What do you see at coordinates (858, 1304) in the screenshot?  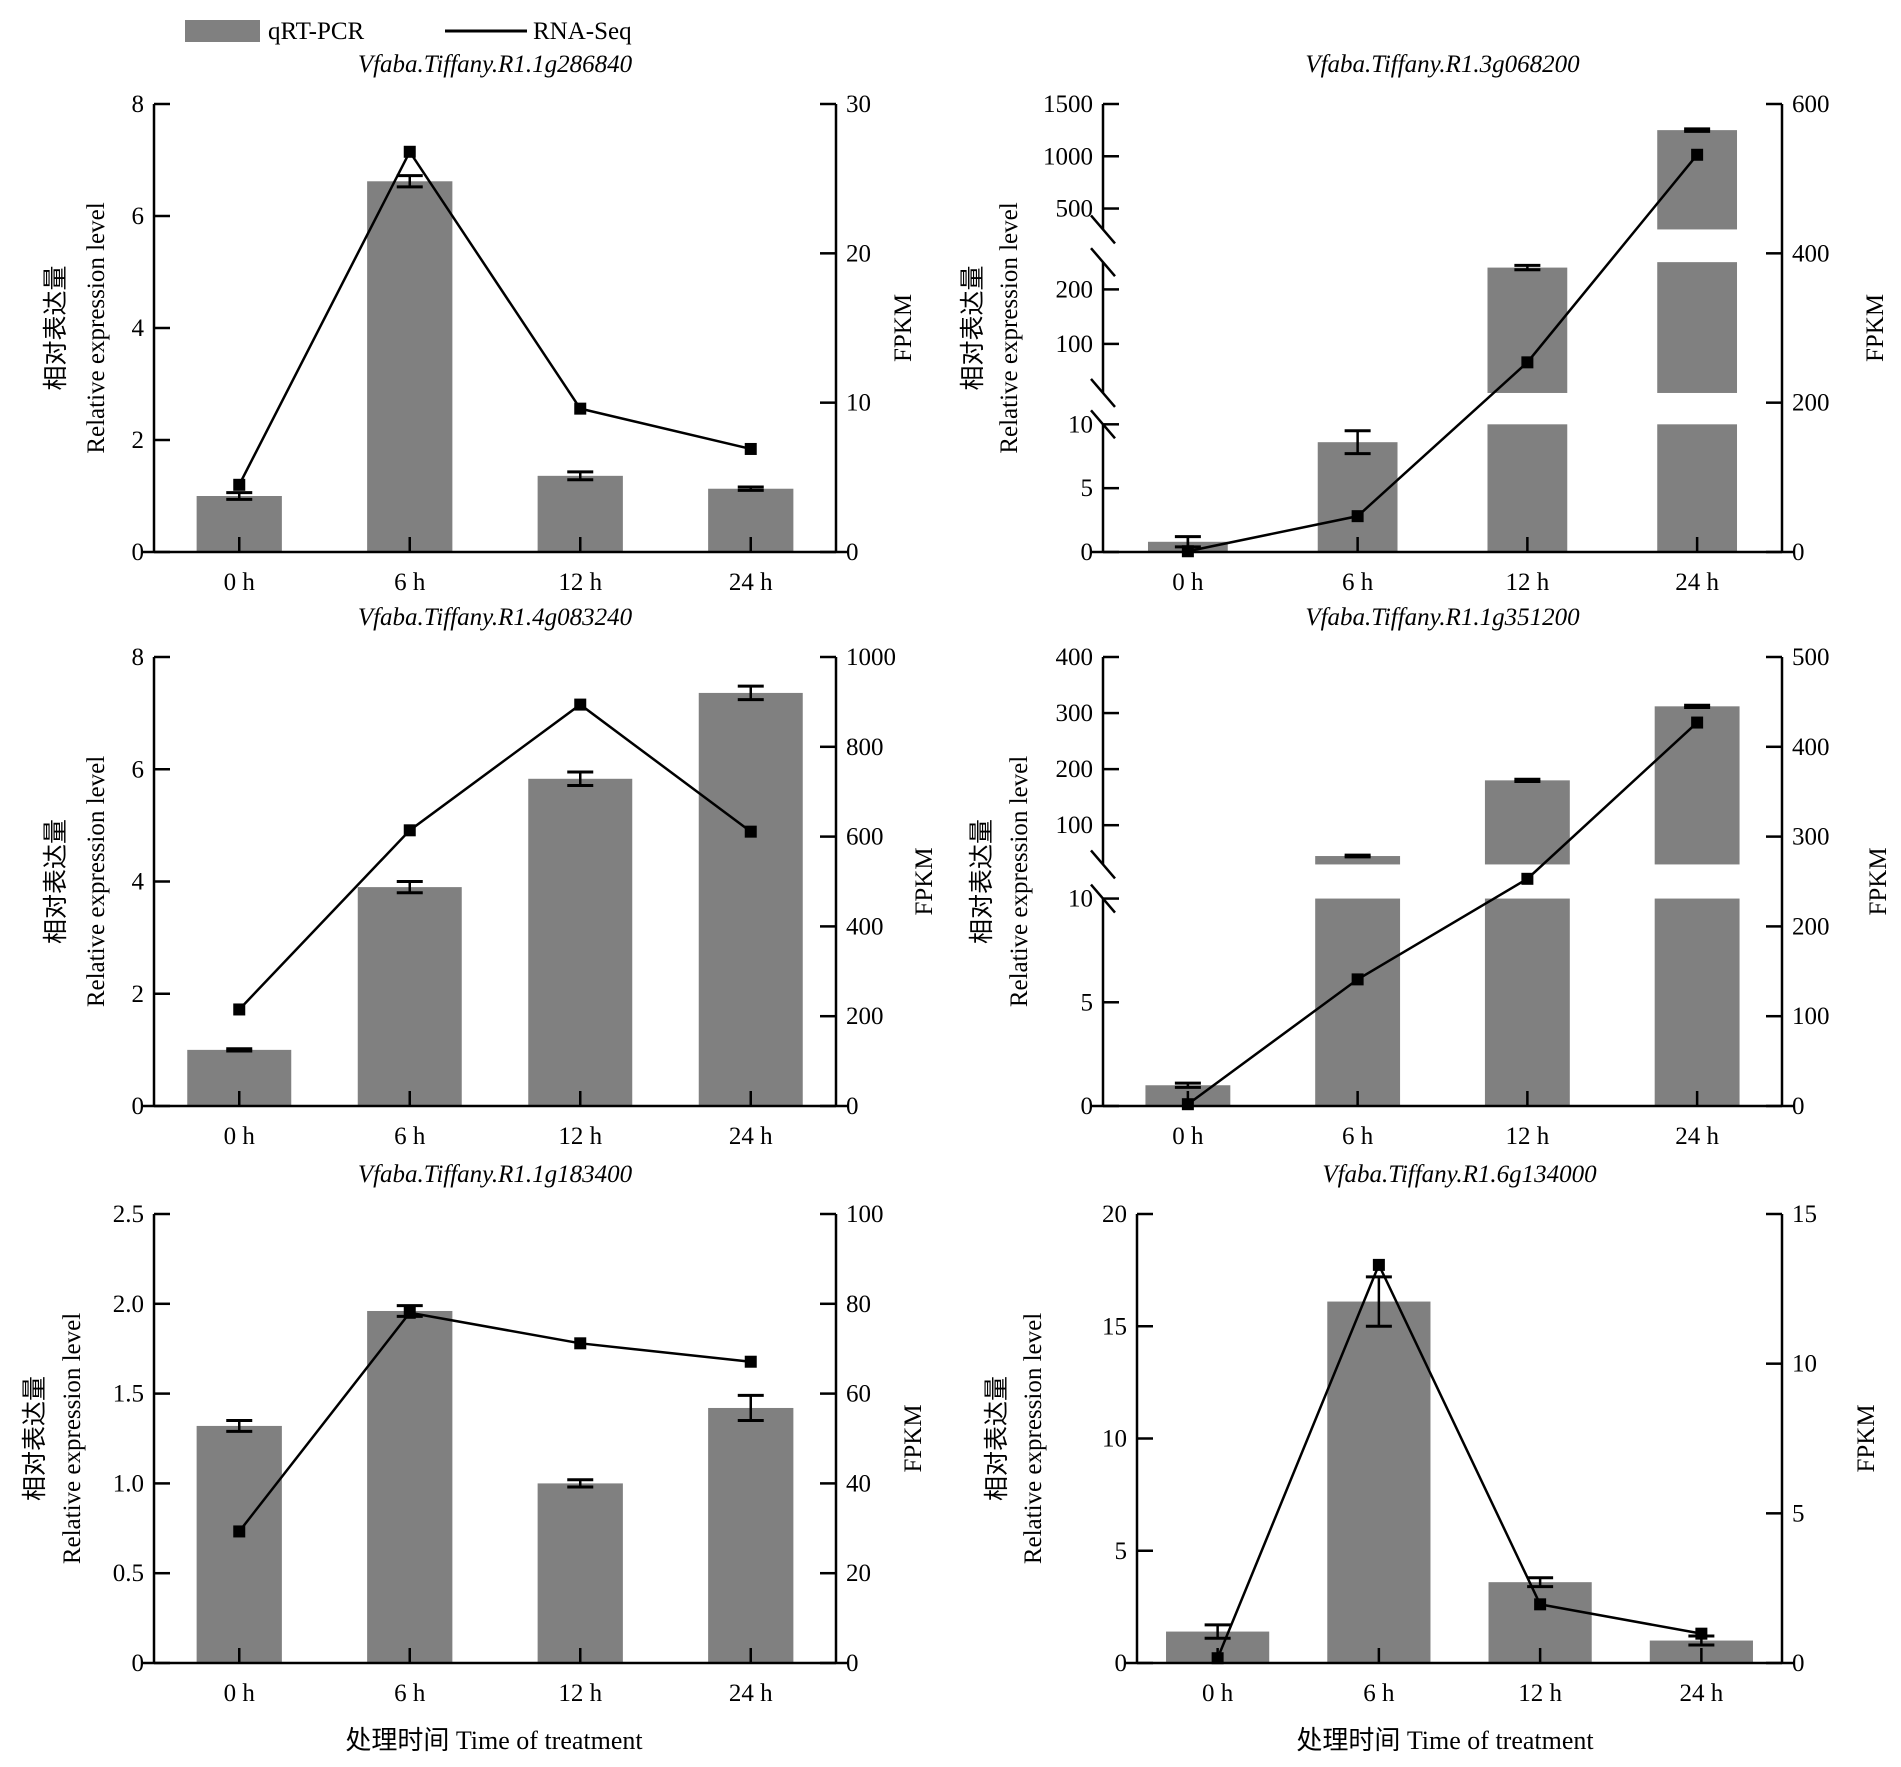 I see `y2-tick-label: 80` at bounding box center [858, 1304].